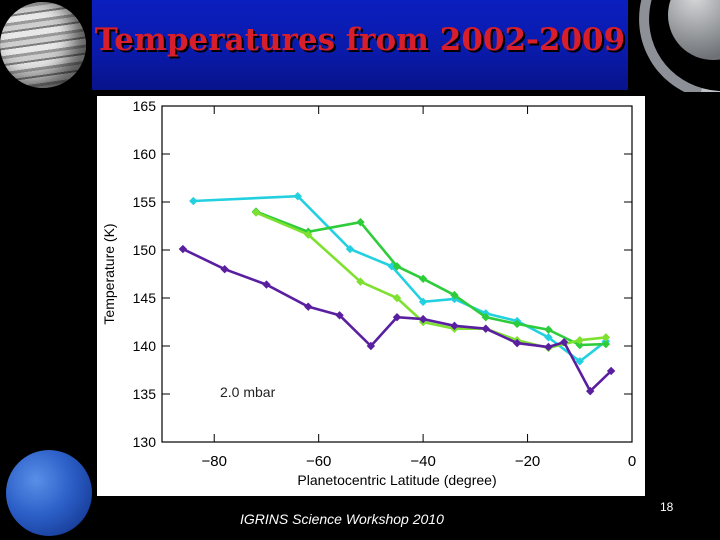  What do you see at coordinates (109, 273) in the screenshot?
I see `y-axis-label: Temperature (K)` at bounding box center [109, 273].